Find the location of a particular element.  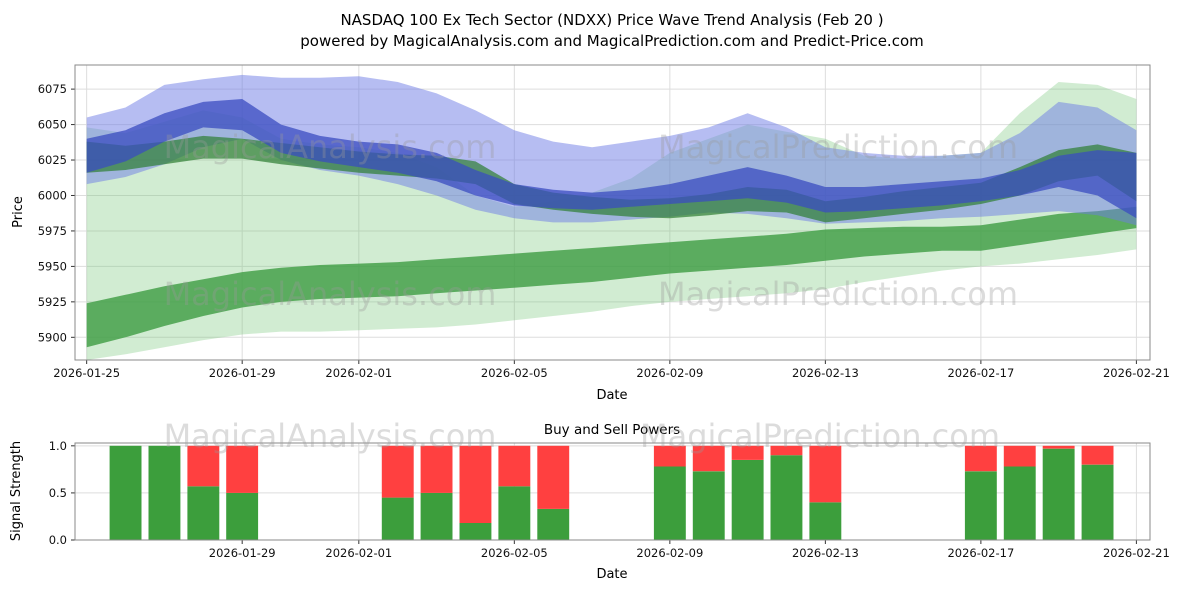

price-y-axis-label: Price is located at coordinates (18, 212).